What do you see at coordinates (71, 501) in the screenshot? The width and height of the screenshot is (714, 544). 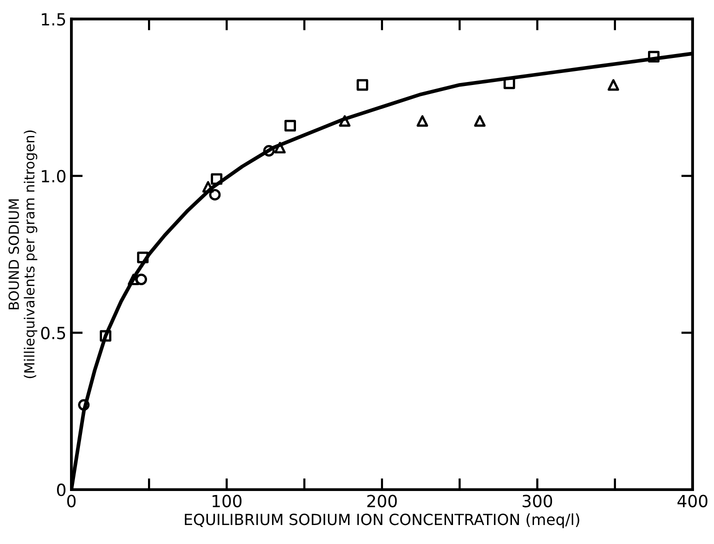 I see `x-tick-label: 0` at bounding box center [71, 501].